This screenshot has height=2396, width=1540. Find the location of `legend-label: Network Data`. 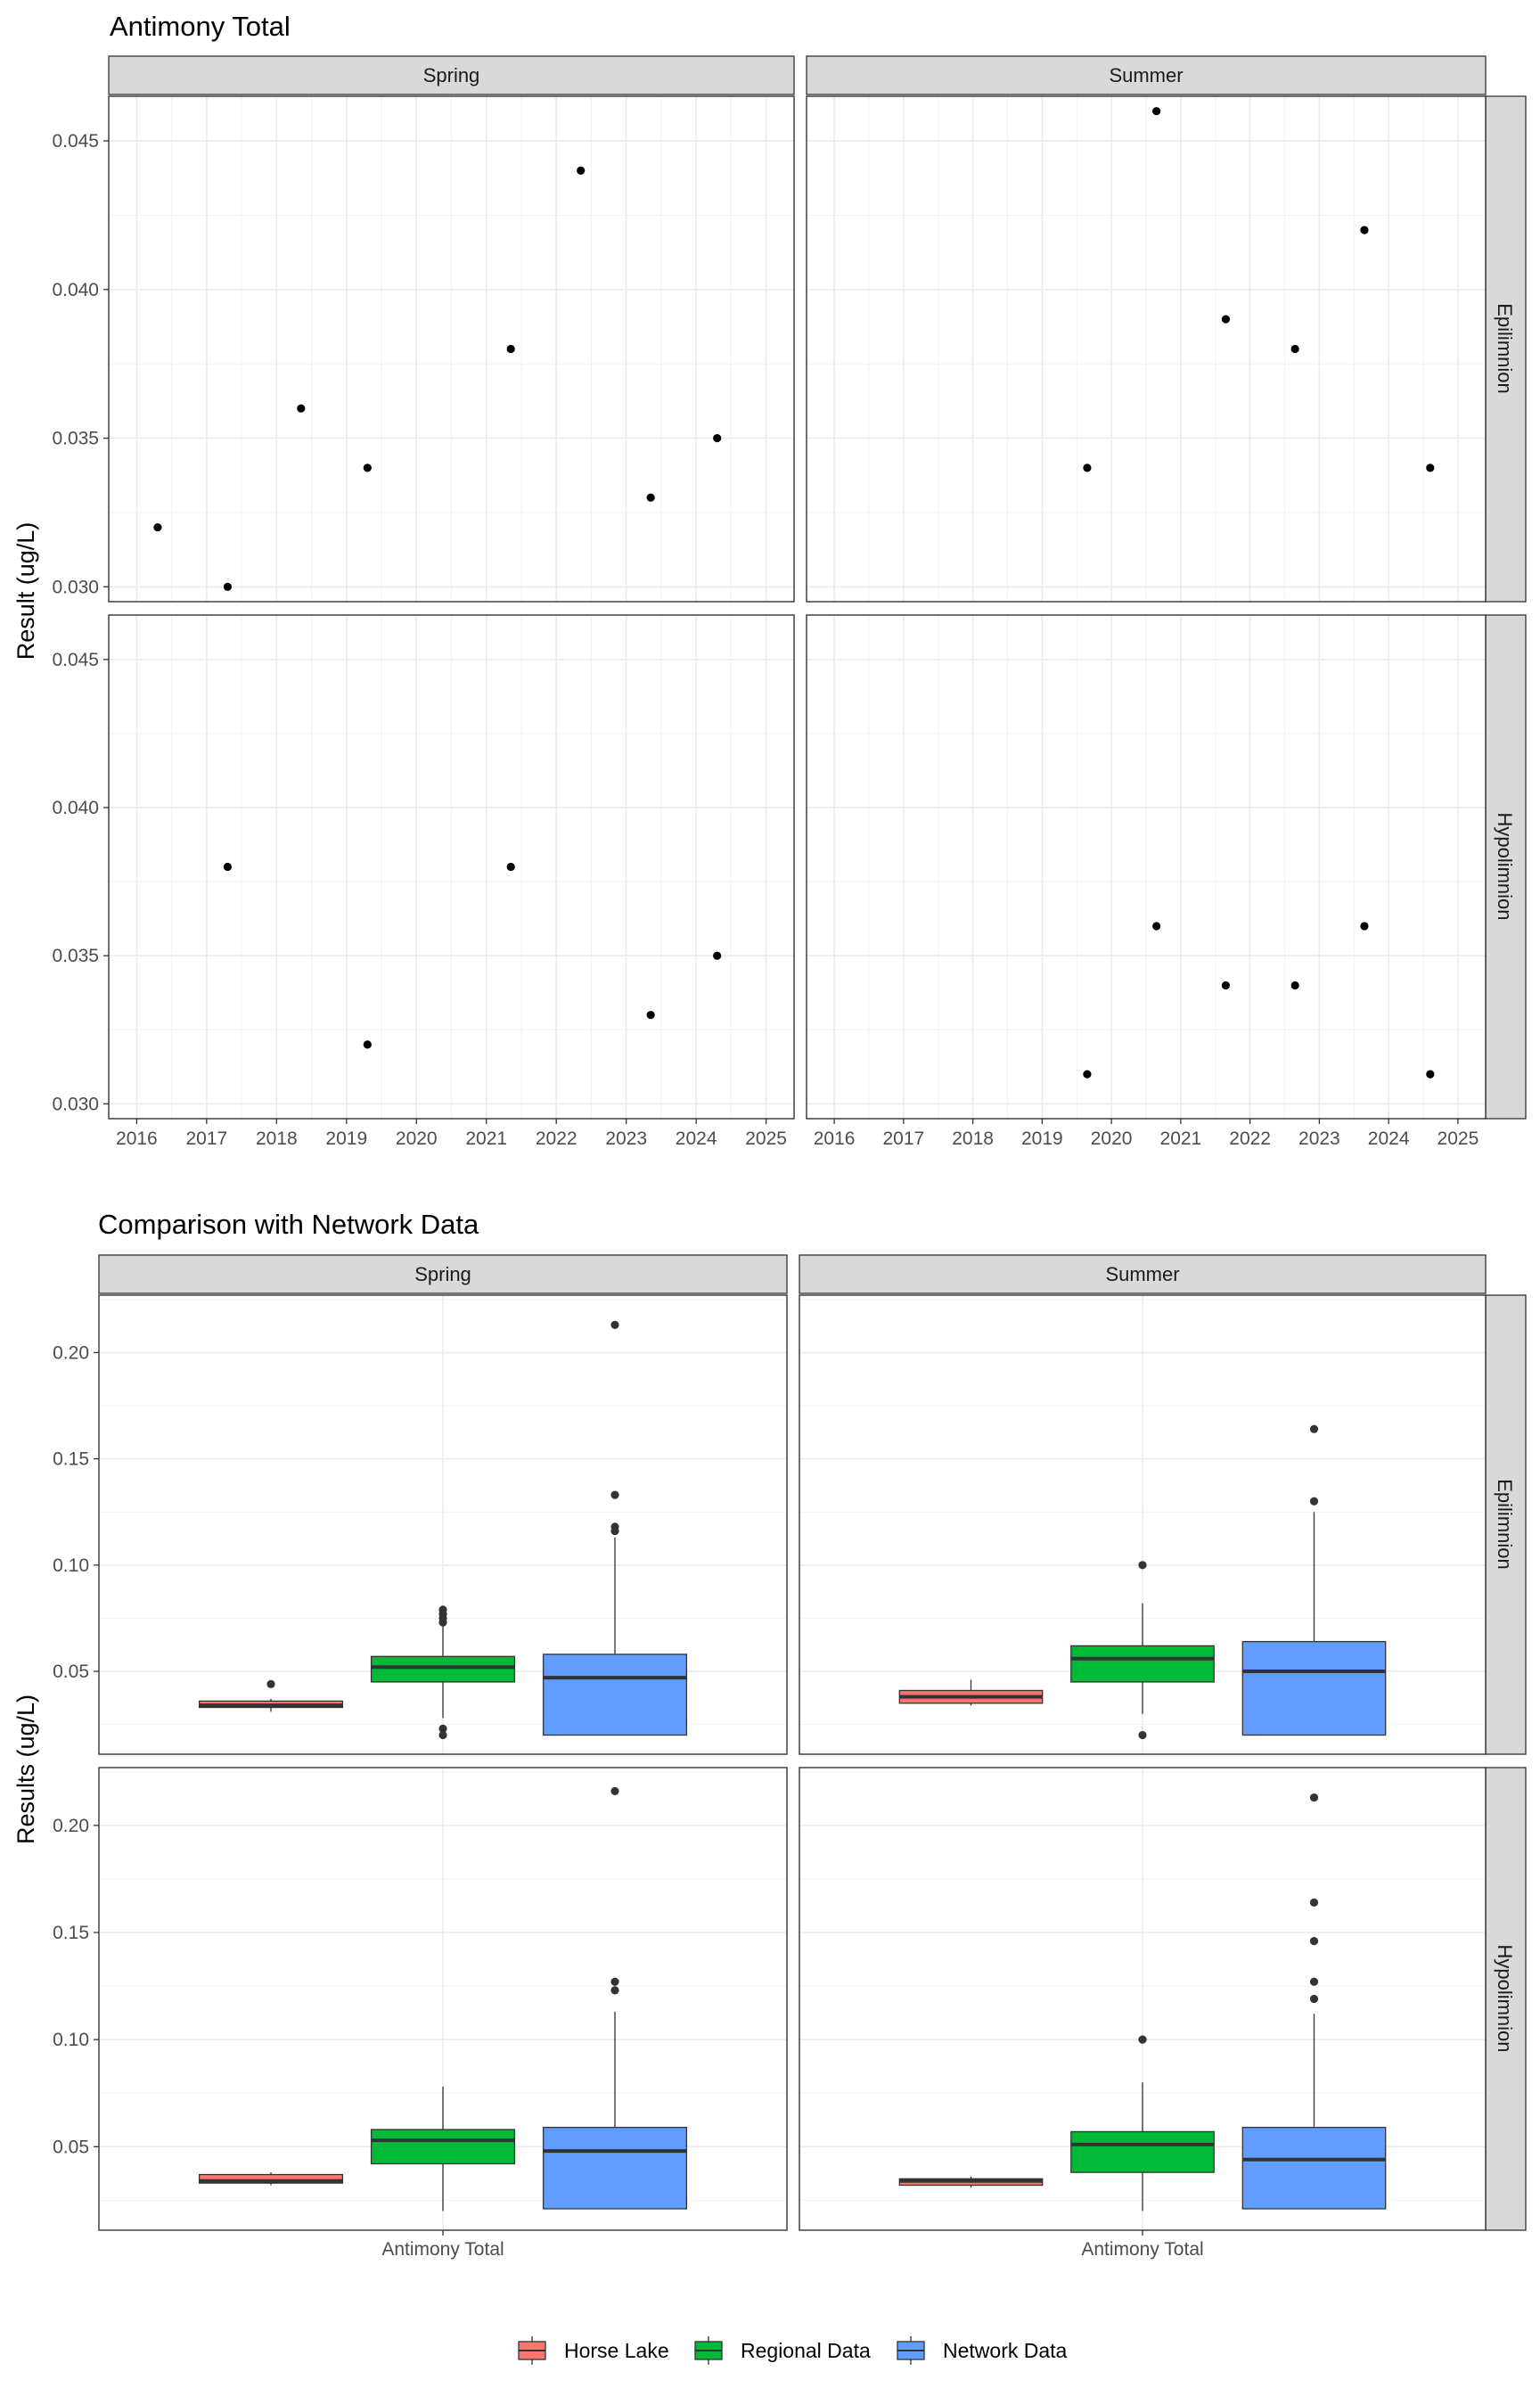

legend-label: Network Data is located at coordinates (1005, 2350).